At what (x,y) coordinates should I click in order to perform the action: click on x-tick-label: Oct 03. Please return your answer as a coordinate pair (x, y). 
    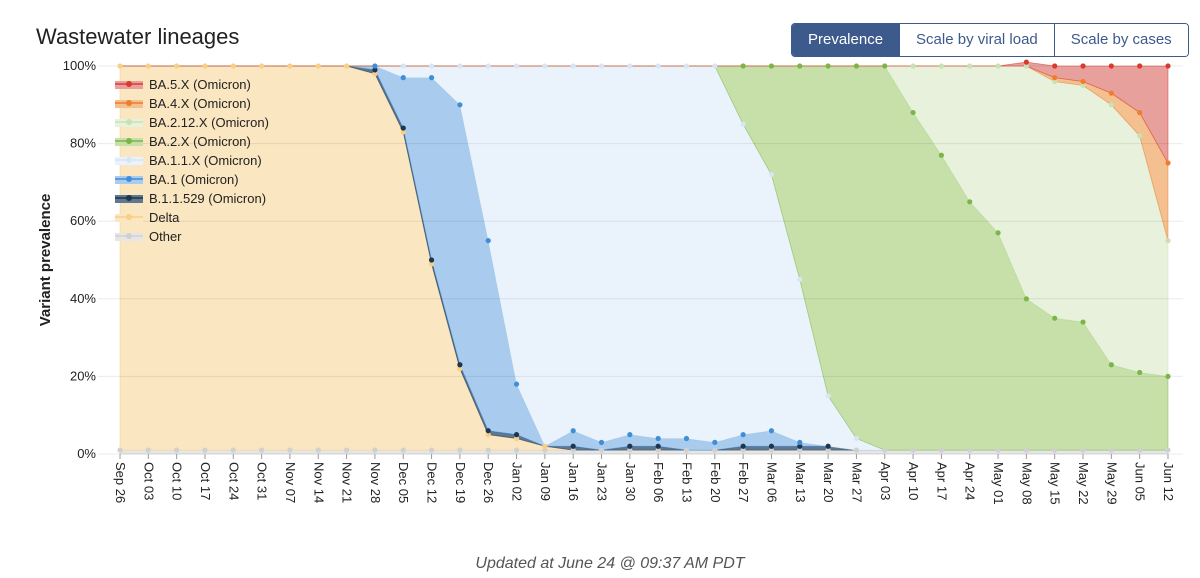
    Looking at the image, I should click on (148, 481).